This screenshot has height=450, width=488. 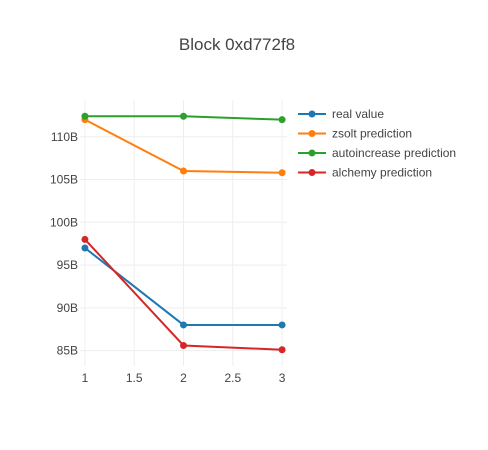 What do you see at coordinates (382, 173) in the screenshot?
I see `legend-label: alchemy prediction` at bounding box center [382, 173].